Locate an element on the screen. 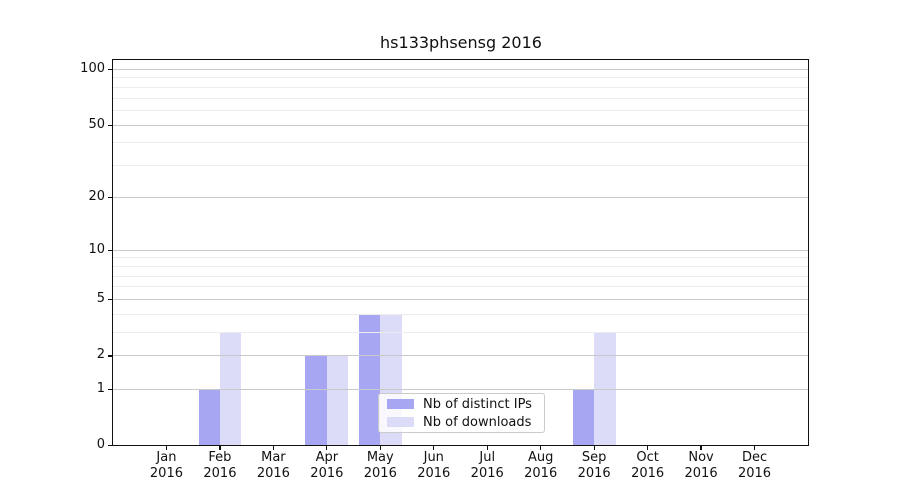  bar-nb-of-distinct-ips-apr is located at coordinates (316, 400).